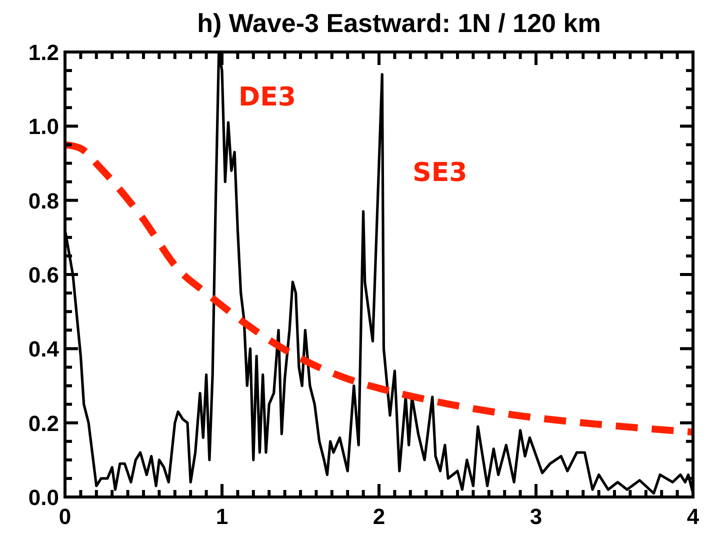 This screenshot has width=710, height=533. I want to click on x-tick-label: 1, so click(222, 516).